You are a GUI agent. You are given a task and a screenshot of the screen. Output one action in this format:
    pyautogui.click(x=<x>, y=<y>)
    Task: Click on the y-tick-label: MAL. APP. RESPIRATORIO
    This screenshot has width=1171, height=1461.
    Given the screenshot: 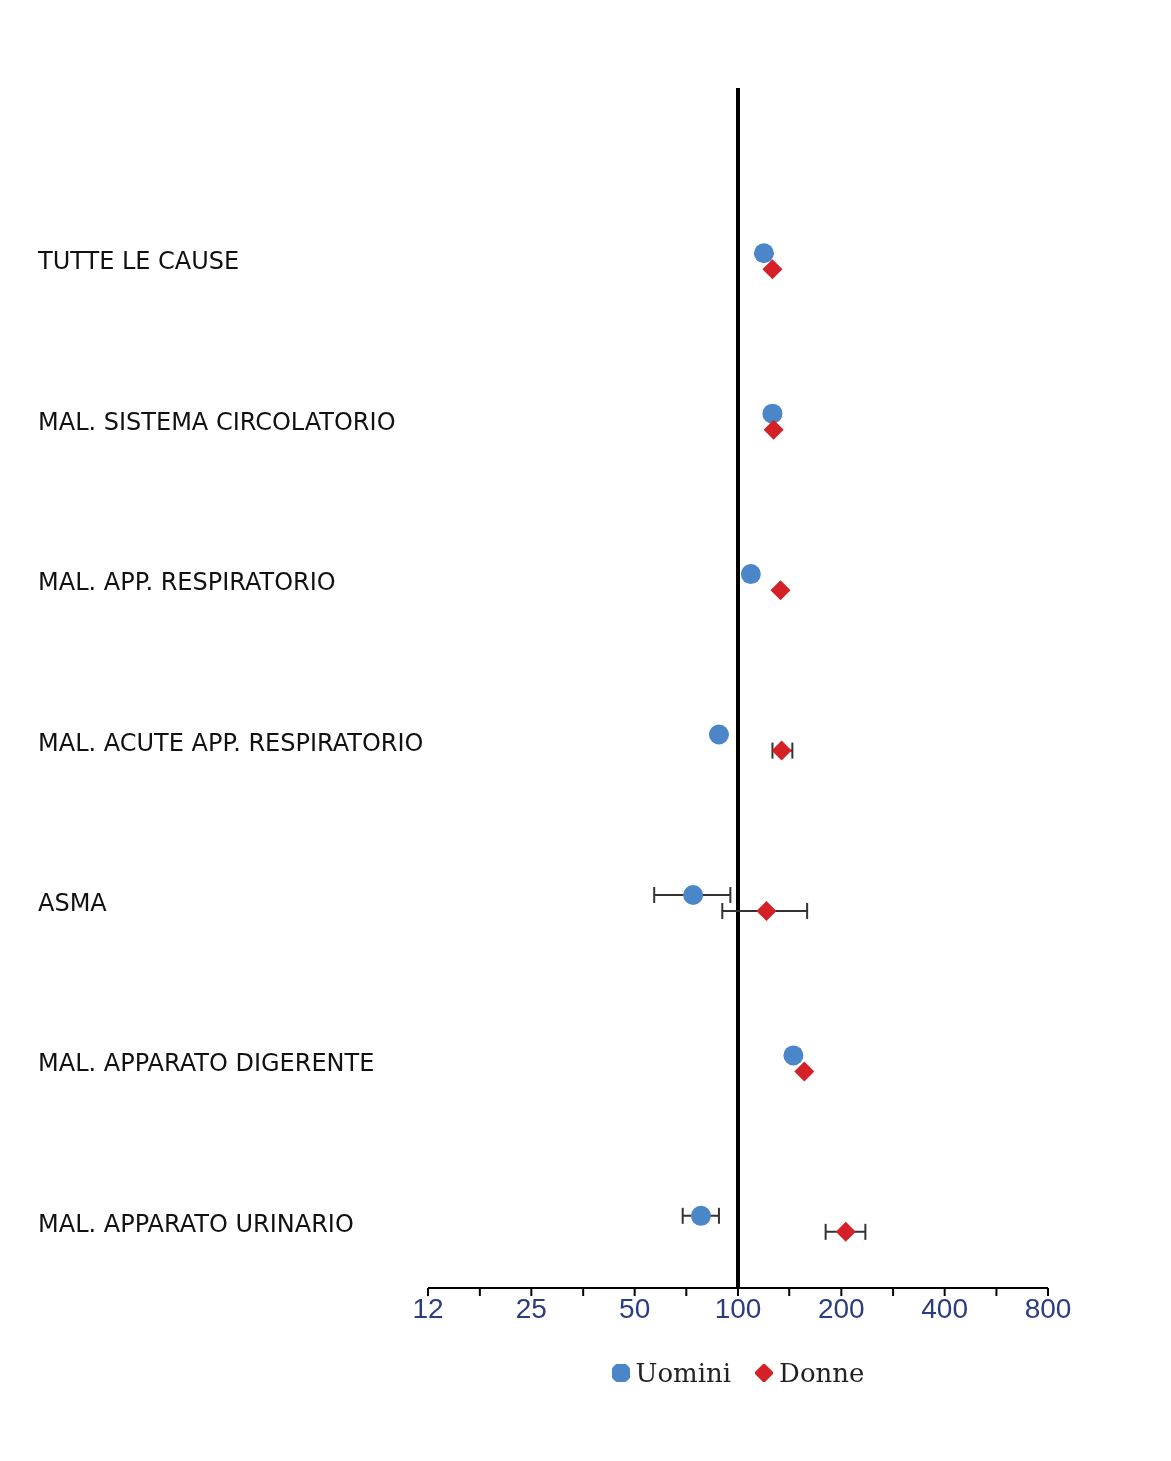 What is the action you would take?
    pyautogui.click(x=187, y=582)
    